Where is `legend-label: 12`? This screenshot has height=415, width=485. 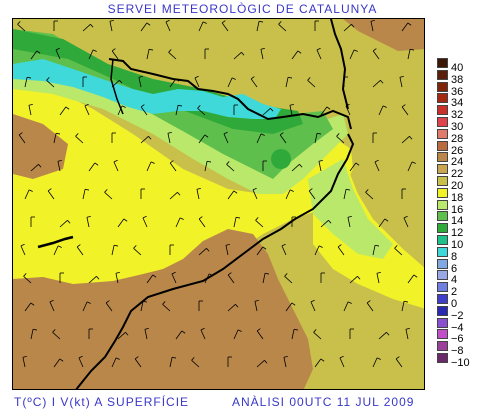 legend-label: 12 is located at coordinates (457, 233).